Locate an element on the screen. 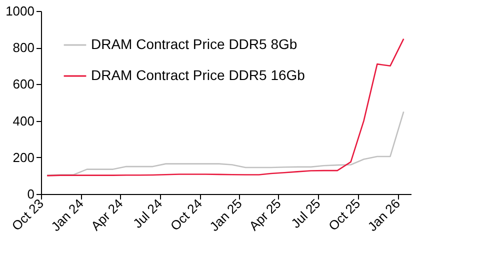  x-tick-label: Jul 25 is located at coordinates (306, 213).